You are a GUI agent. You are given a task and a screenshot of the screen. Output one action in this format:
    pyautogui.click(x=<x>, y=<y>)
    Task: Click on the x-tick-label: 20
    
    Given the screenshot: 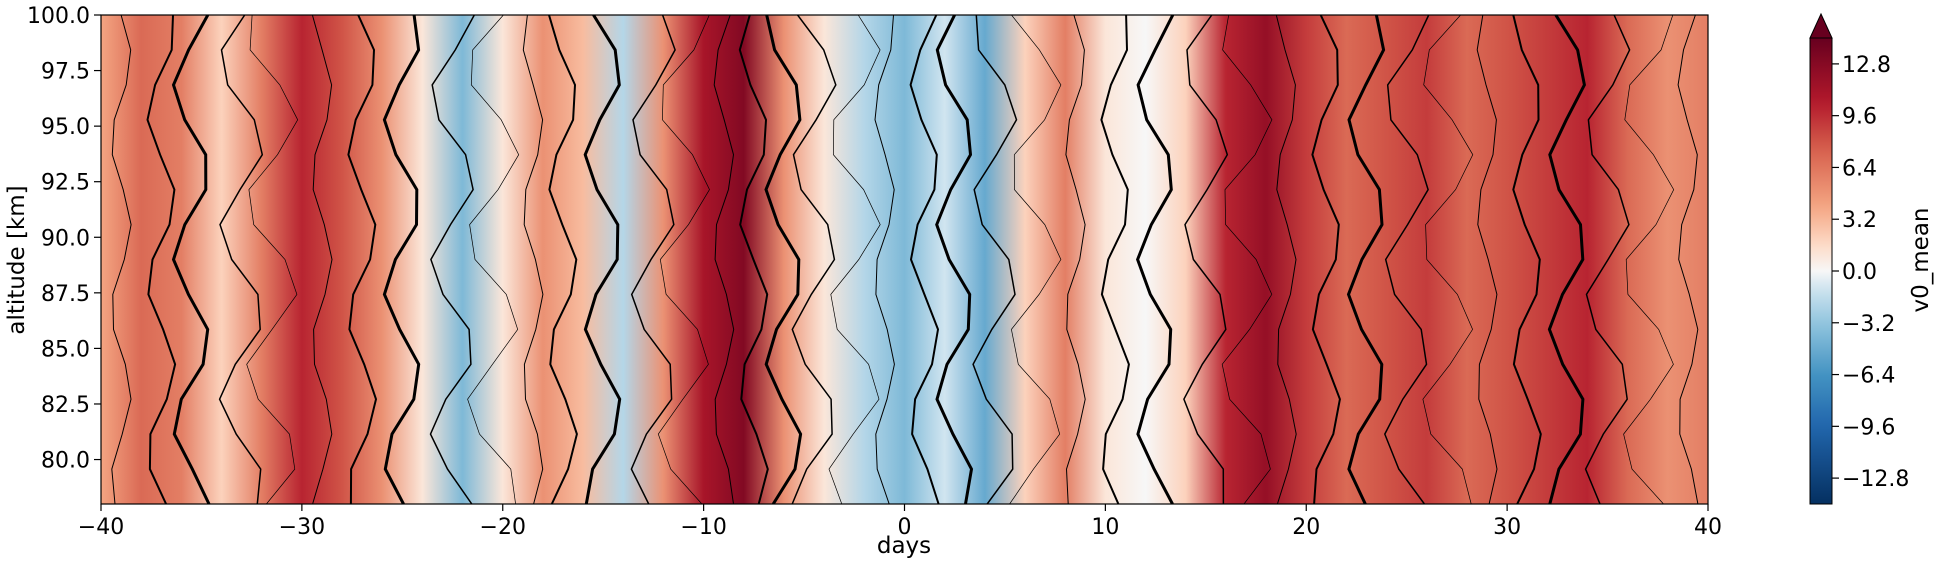 What is the action you would take?
    pyautogui.click(x=1306, y=527)
    